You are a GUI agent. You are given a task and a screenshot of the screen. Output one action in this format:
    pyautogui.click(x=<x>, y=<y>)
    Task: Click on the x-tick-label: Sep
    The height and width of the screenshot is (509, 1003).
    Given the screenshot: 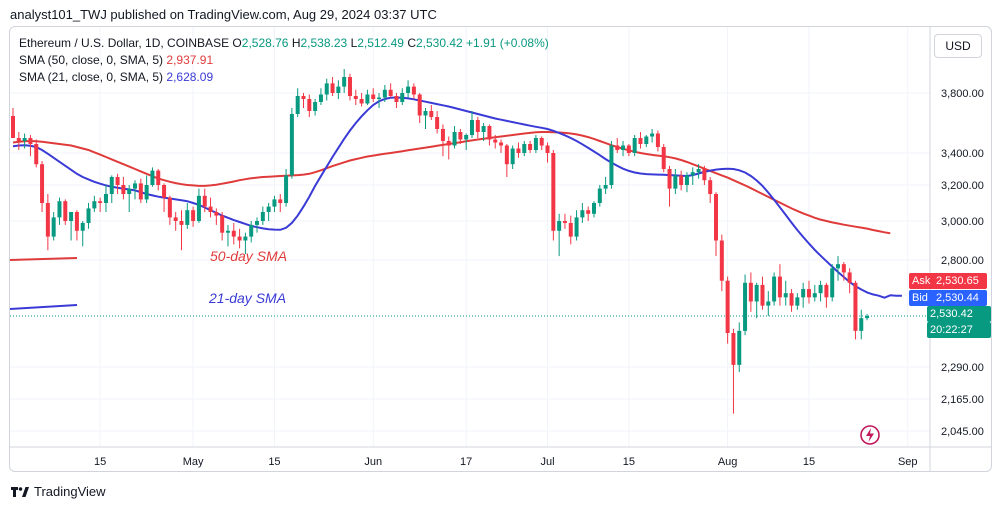 What is the action you would take?
    pyautogui.click(x=908, y=462)
    